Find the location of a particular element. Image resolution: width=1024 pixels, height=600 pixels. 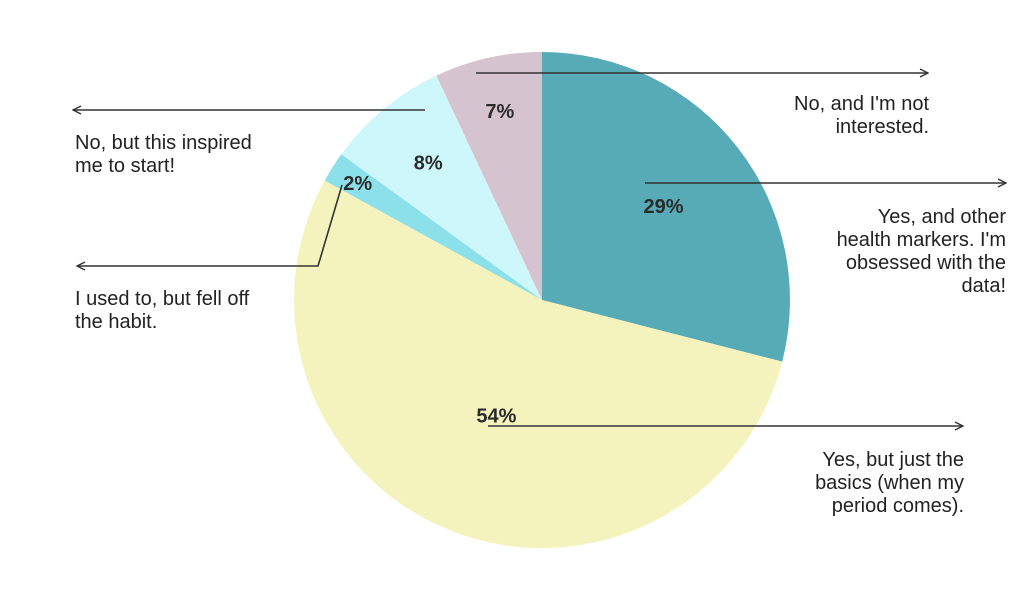

pie-slice-yes-and-other is located at coordinates (666, 207).